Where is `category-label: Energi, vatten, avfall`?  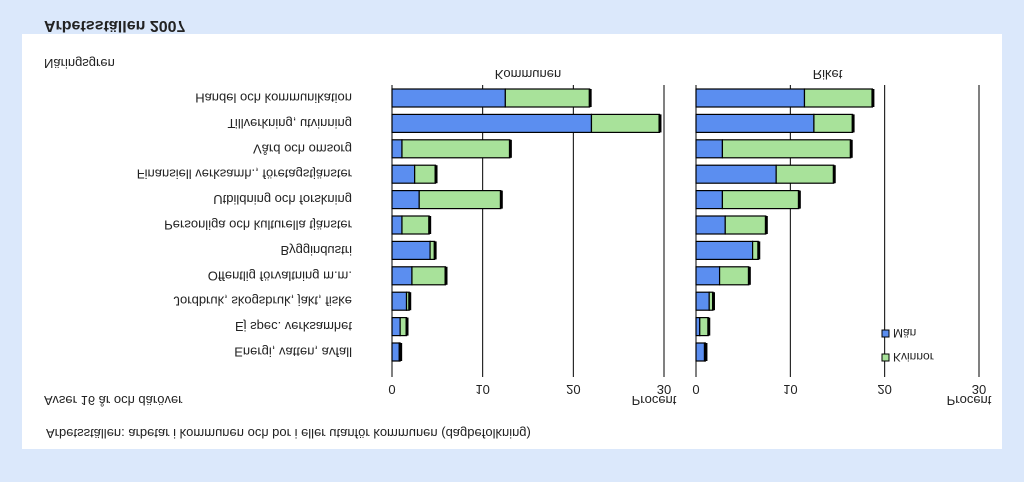 category-label: Energi, vatten, avfall is located at coordinates (293, 352).